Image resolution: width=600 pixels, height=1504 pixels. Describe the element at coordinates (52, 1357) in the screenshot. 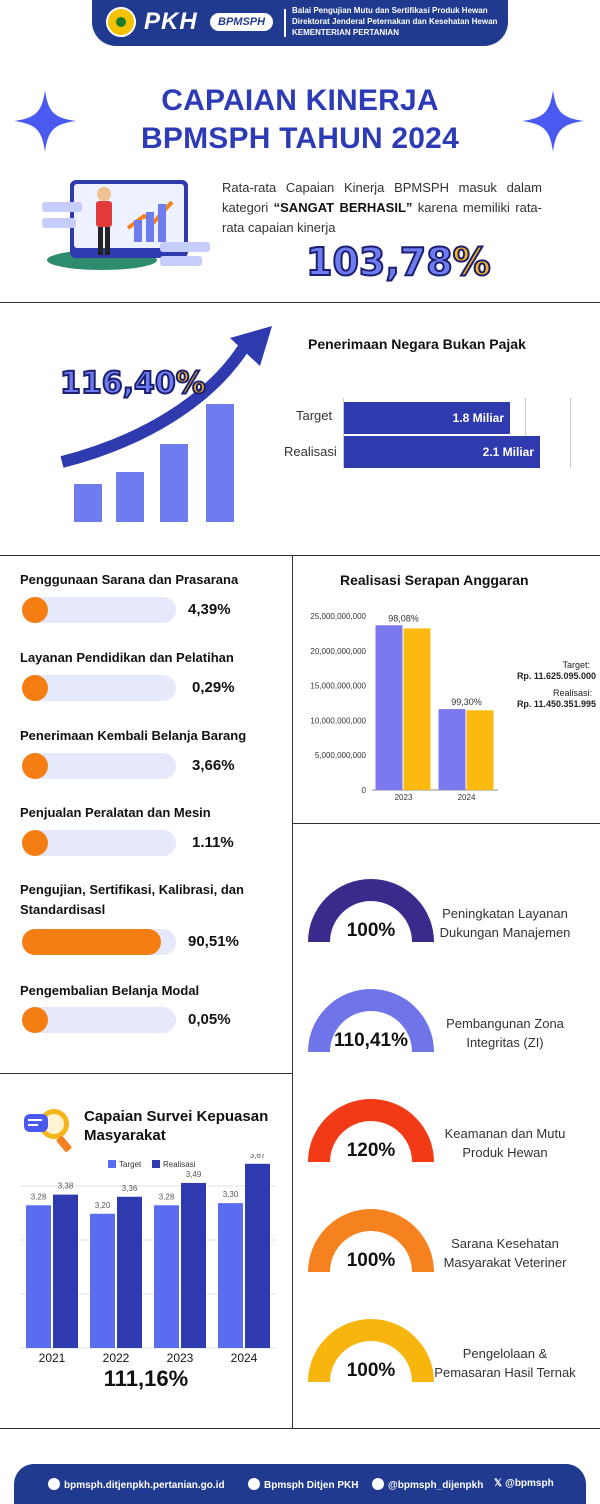

I see `x-tick-label: 2021` at that location.